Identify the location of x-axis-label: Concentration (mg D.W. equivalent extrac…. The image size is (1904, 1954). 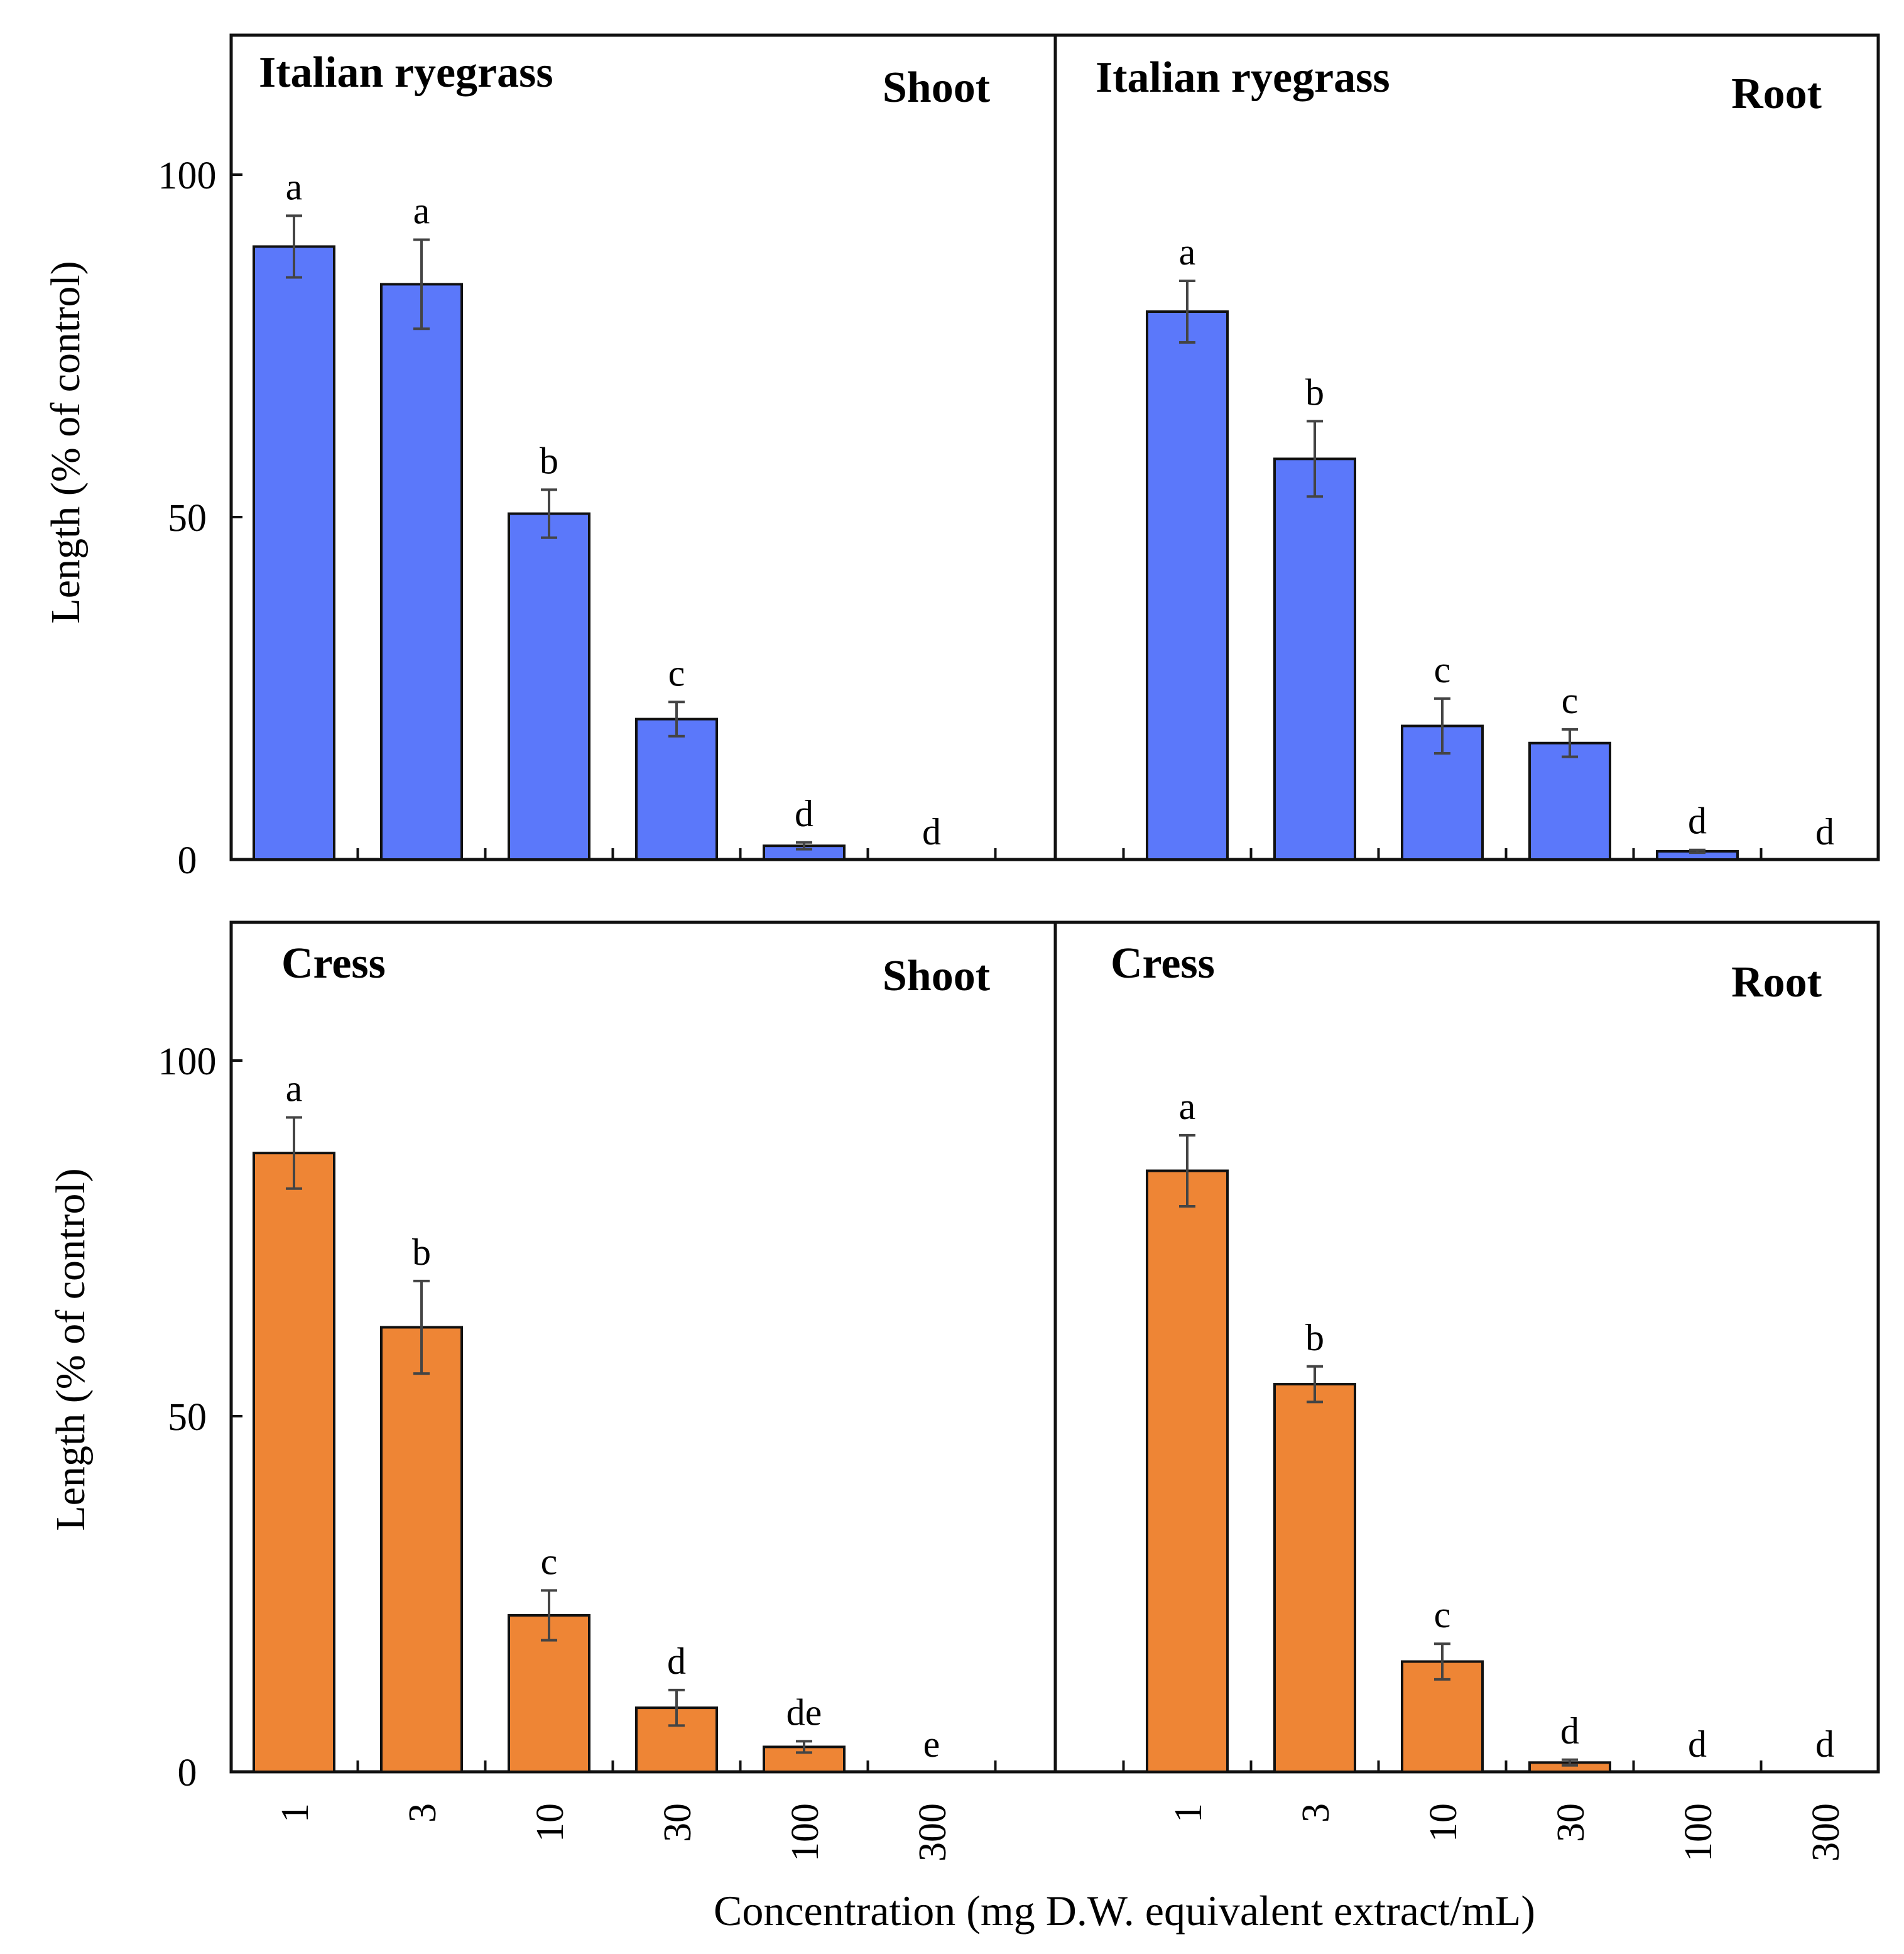
(1124, 1911).